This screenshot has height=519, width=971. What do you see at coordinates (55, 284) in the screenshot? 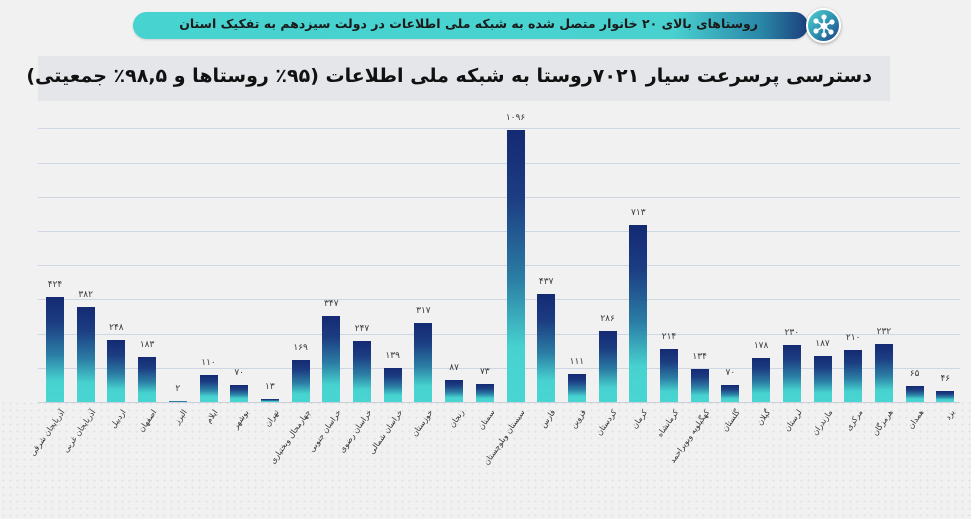
I see `bar-value-label: ۴۲۴` at bounding box center [55, 284].